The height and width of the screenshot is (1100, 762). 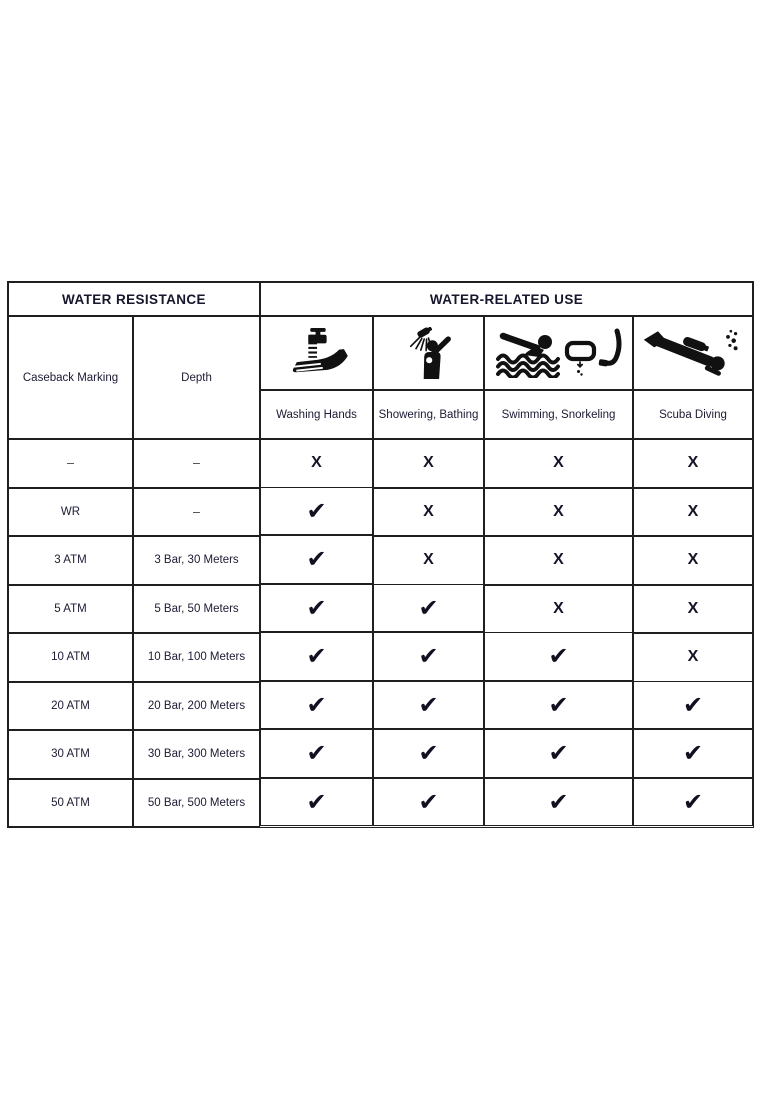 I want to click on washing-hands-label: Washing Hands, so click(x=316, y=414).